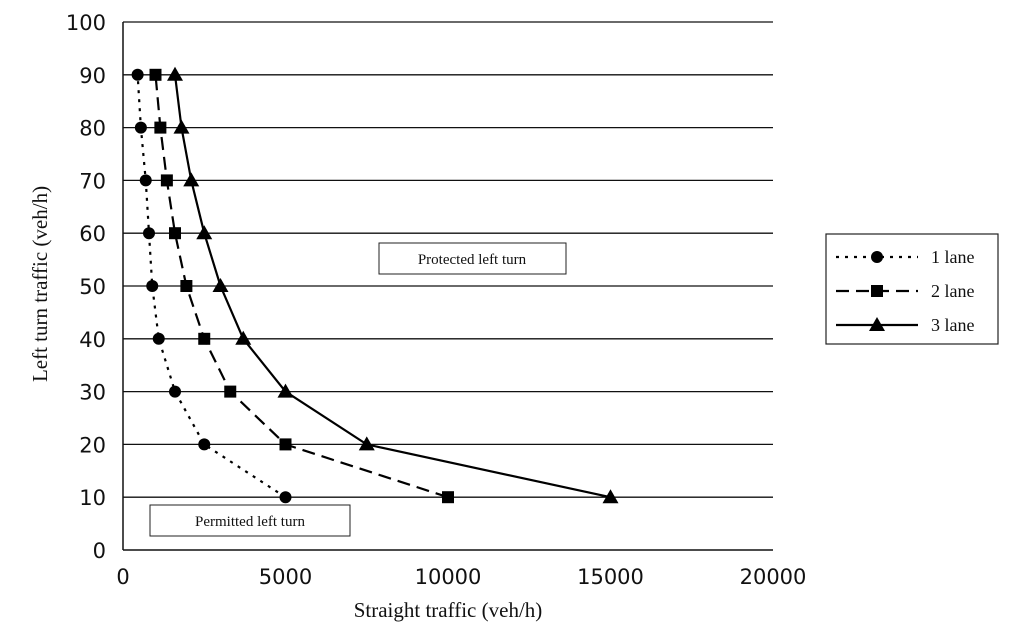 Image resolution: width=1014 pixels, height=641 pixels. I want to click on x-tick-label-20000: 20000, so click(773, 577).